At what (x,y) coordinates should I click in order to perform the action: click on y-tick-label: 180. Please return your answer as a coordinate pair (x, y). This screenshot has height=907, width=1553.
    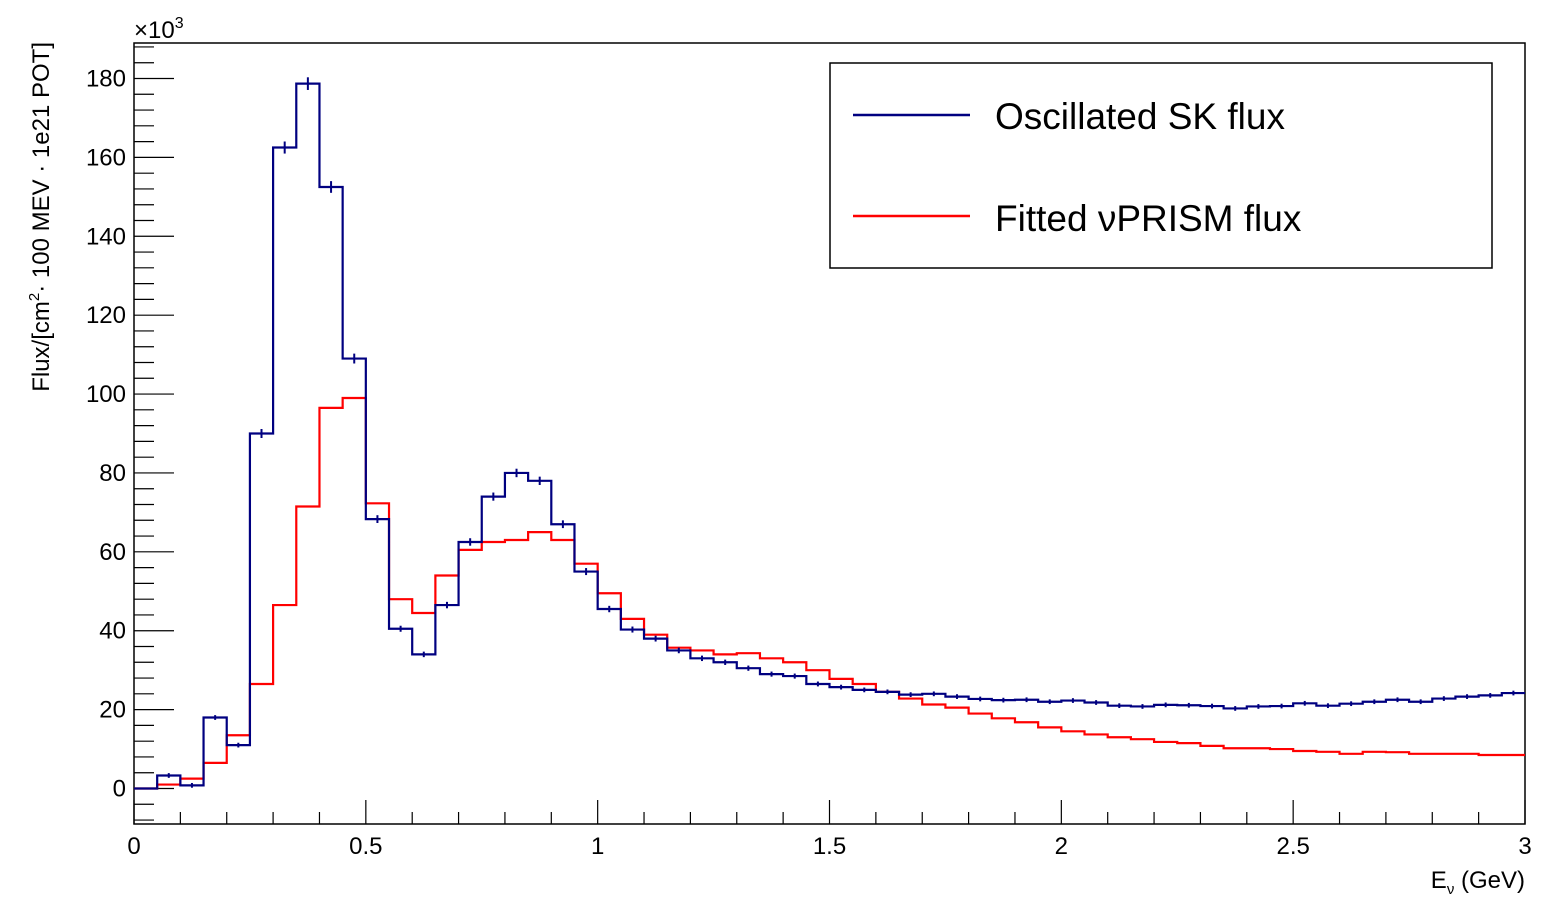
    Looking at the image, I should click on (106, 79).